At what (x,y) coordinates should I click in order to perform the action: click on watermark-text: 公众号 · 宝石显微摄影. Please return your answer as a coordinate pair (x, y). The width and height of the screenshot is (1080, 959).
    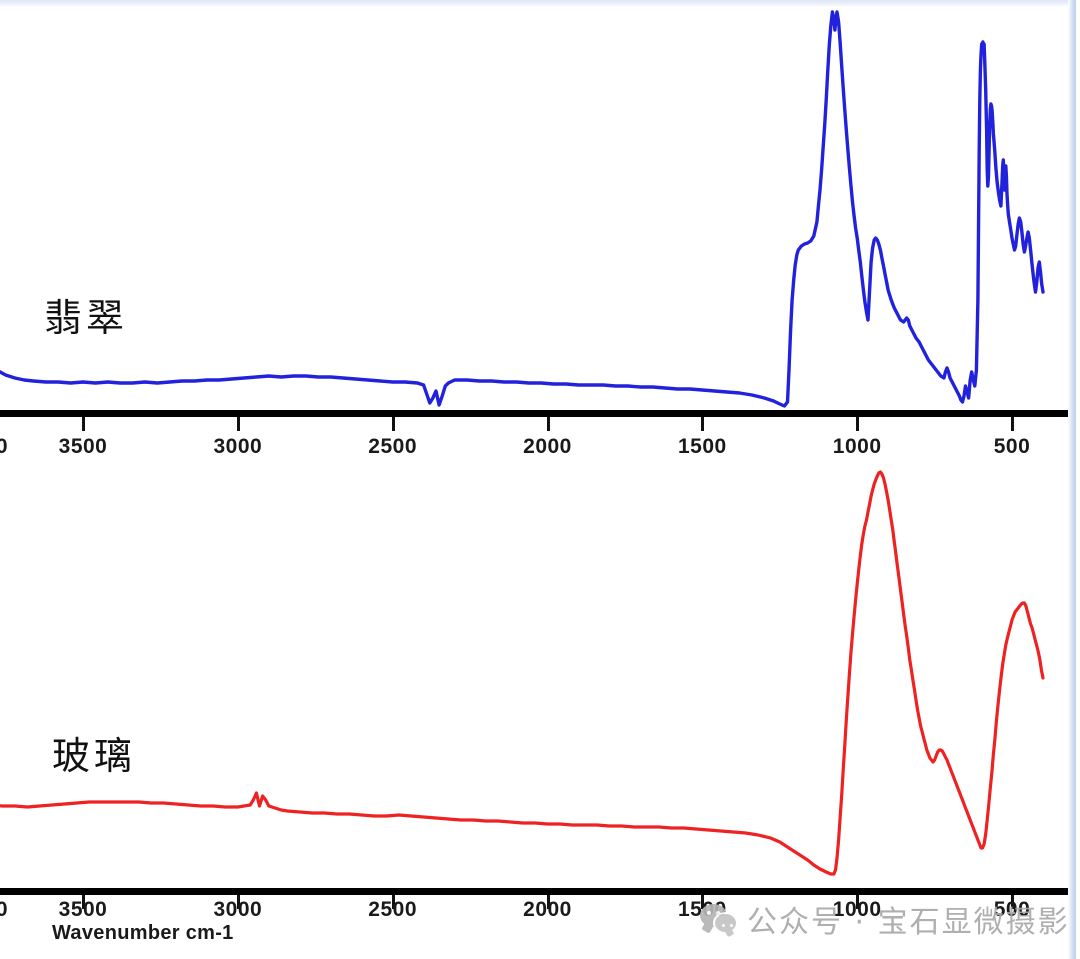
    Looking at the image, I should click on (908, 922).